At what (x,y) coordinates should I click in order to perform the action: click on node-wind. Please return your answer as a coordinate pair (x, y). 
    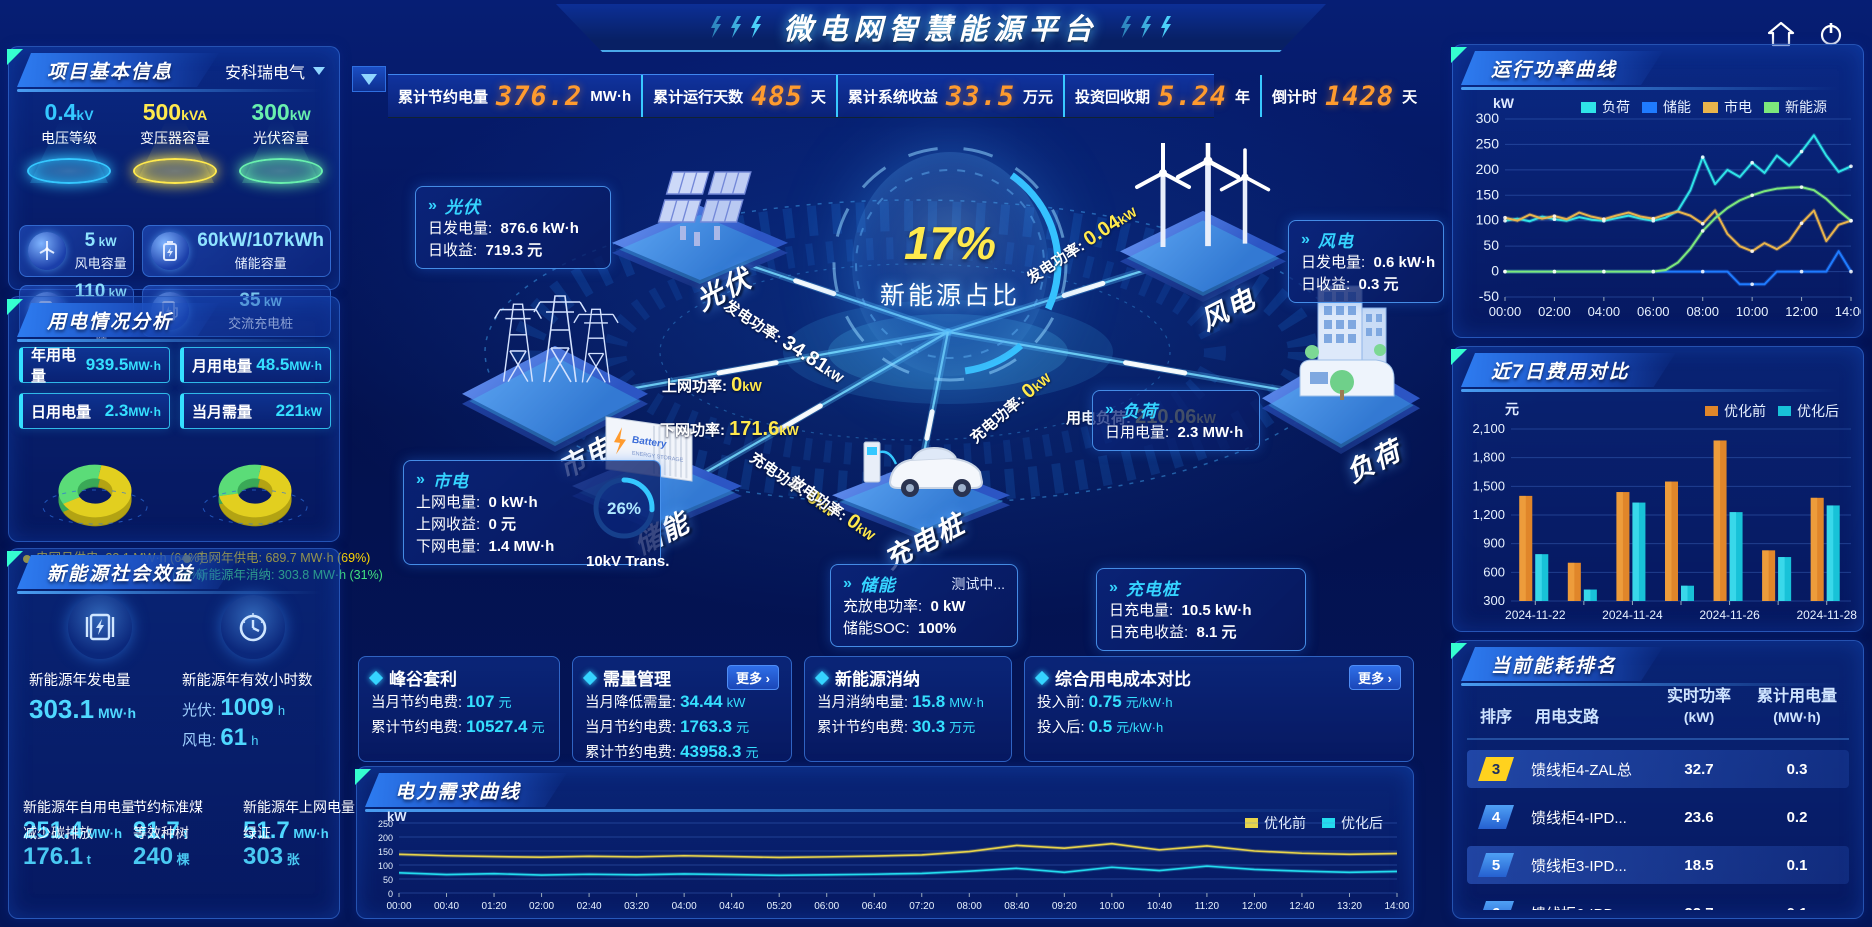
    Looking at the image, I should click on (1203, 212).